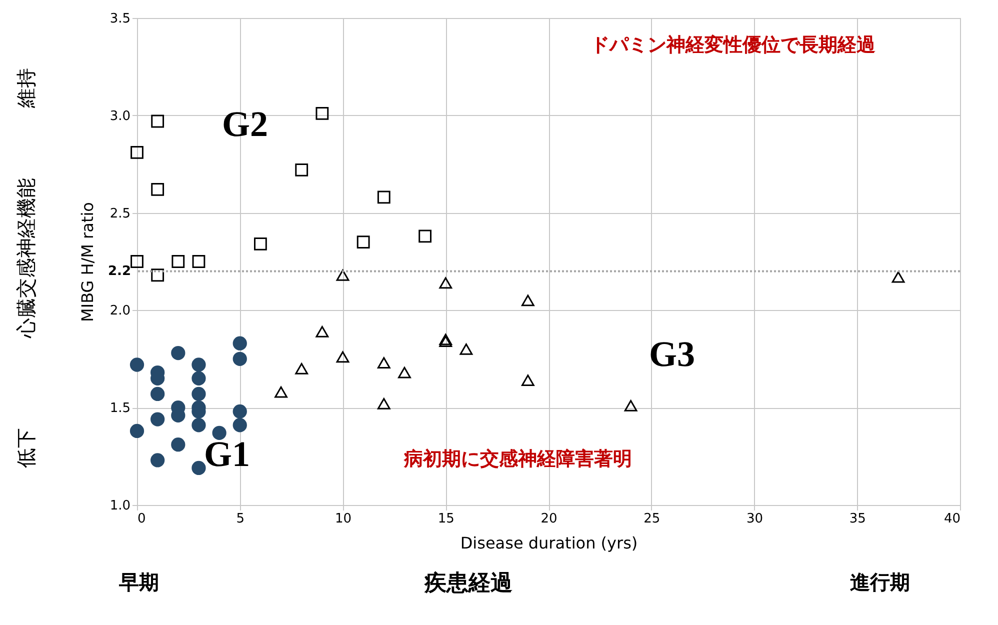  I want to click on annotation: 病初期に交感神経障害著明, so click(517, 459).